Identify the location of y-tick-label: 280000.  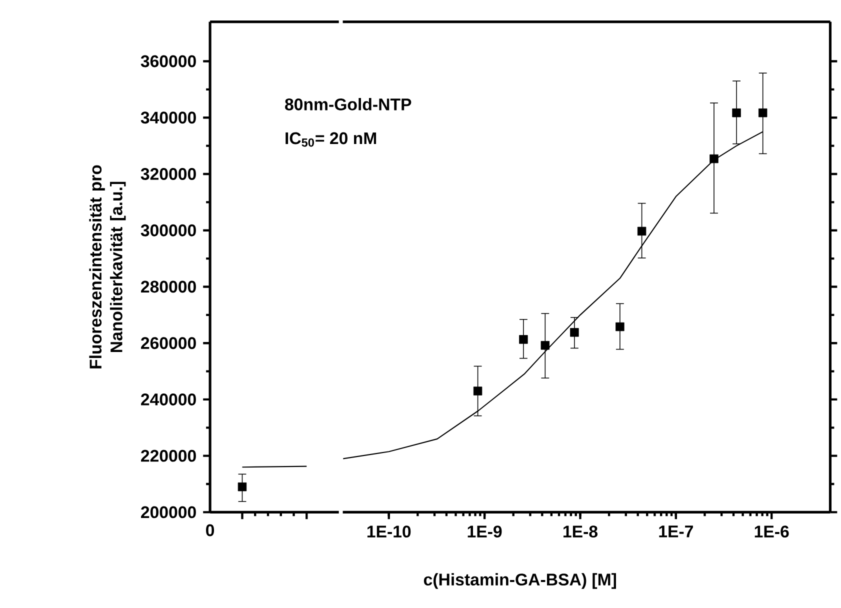
(168, 286).